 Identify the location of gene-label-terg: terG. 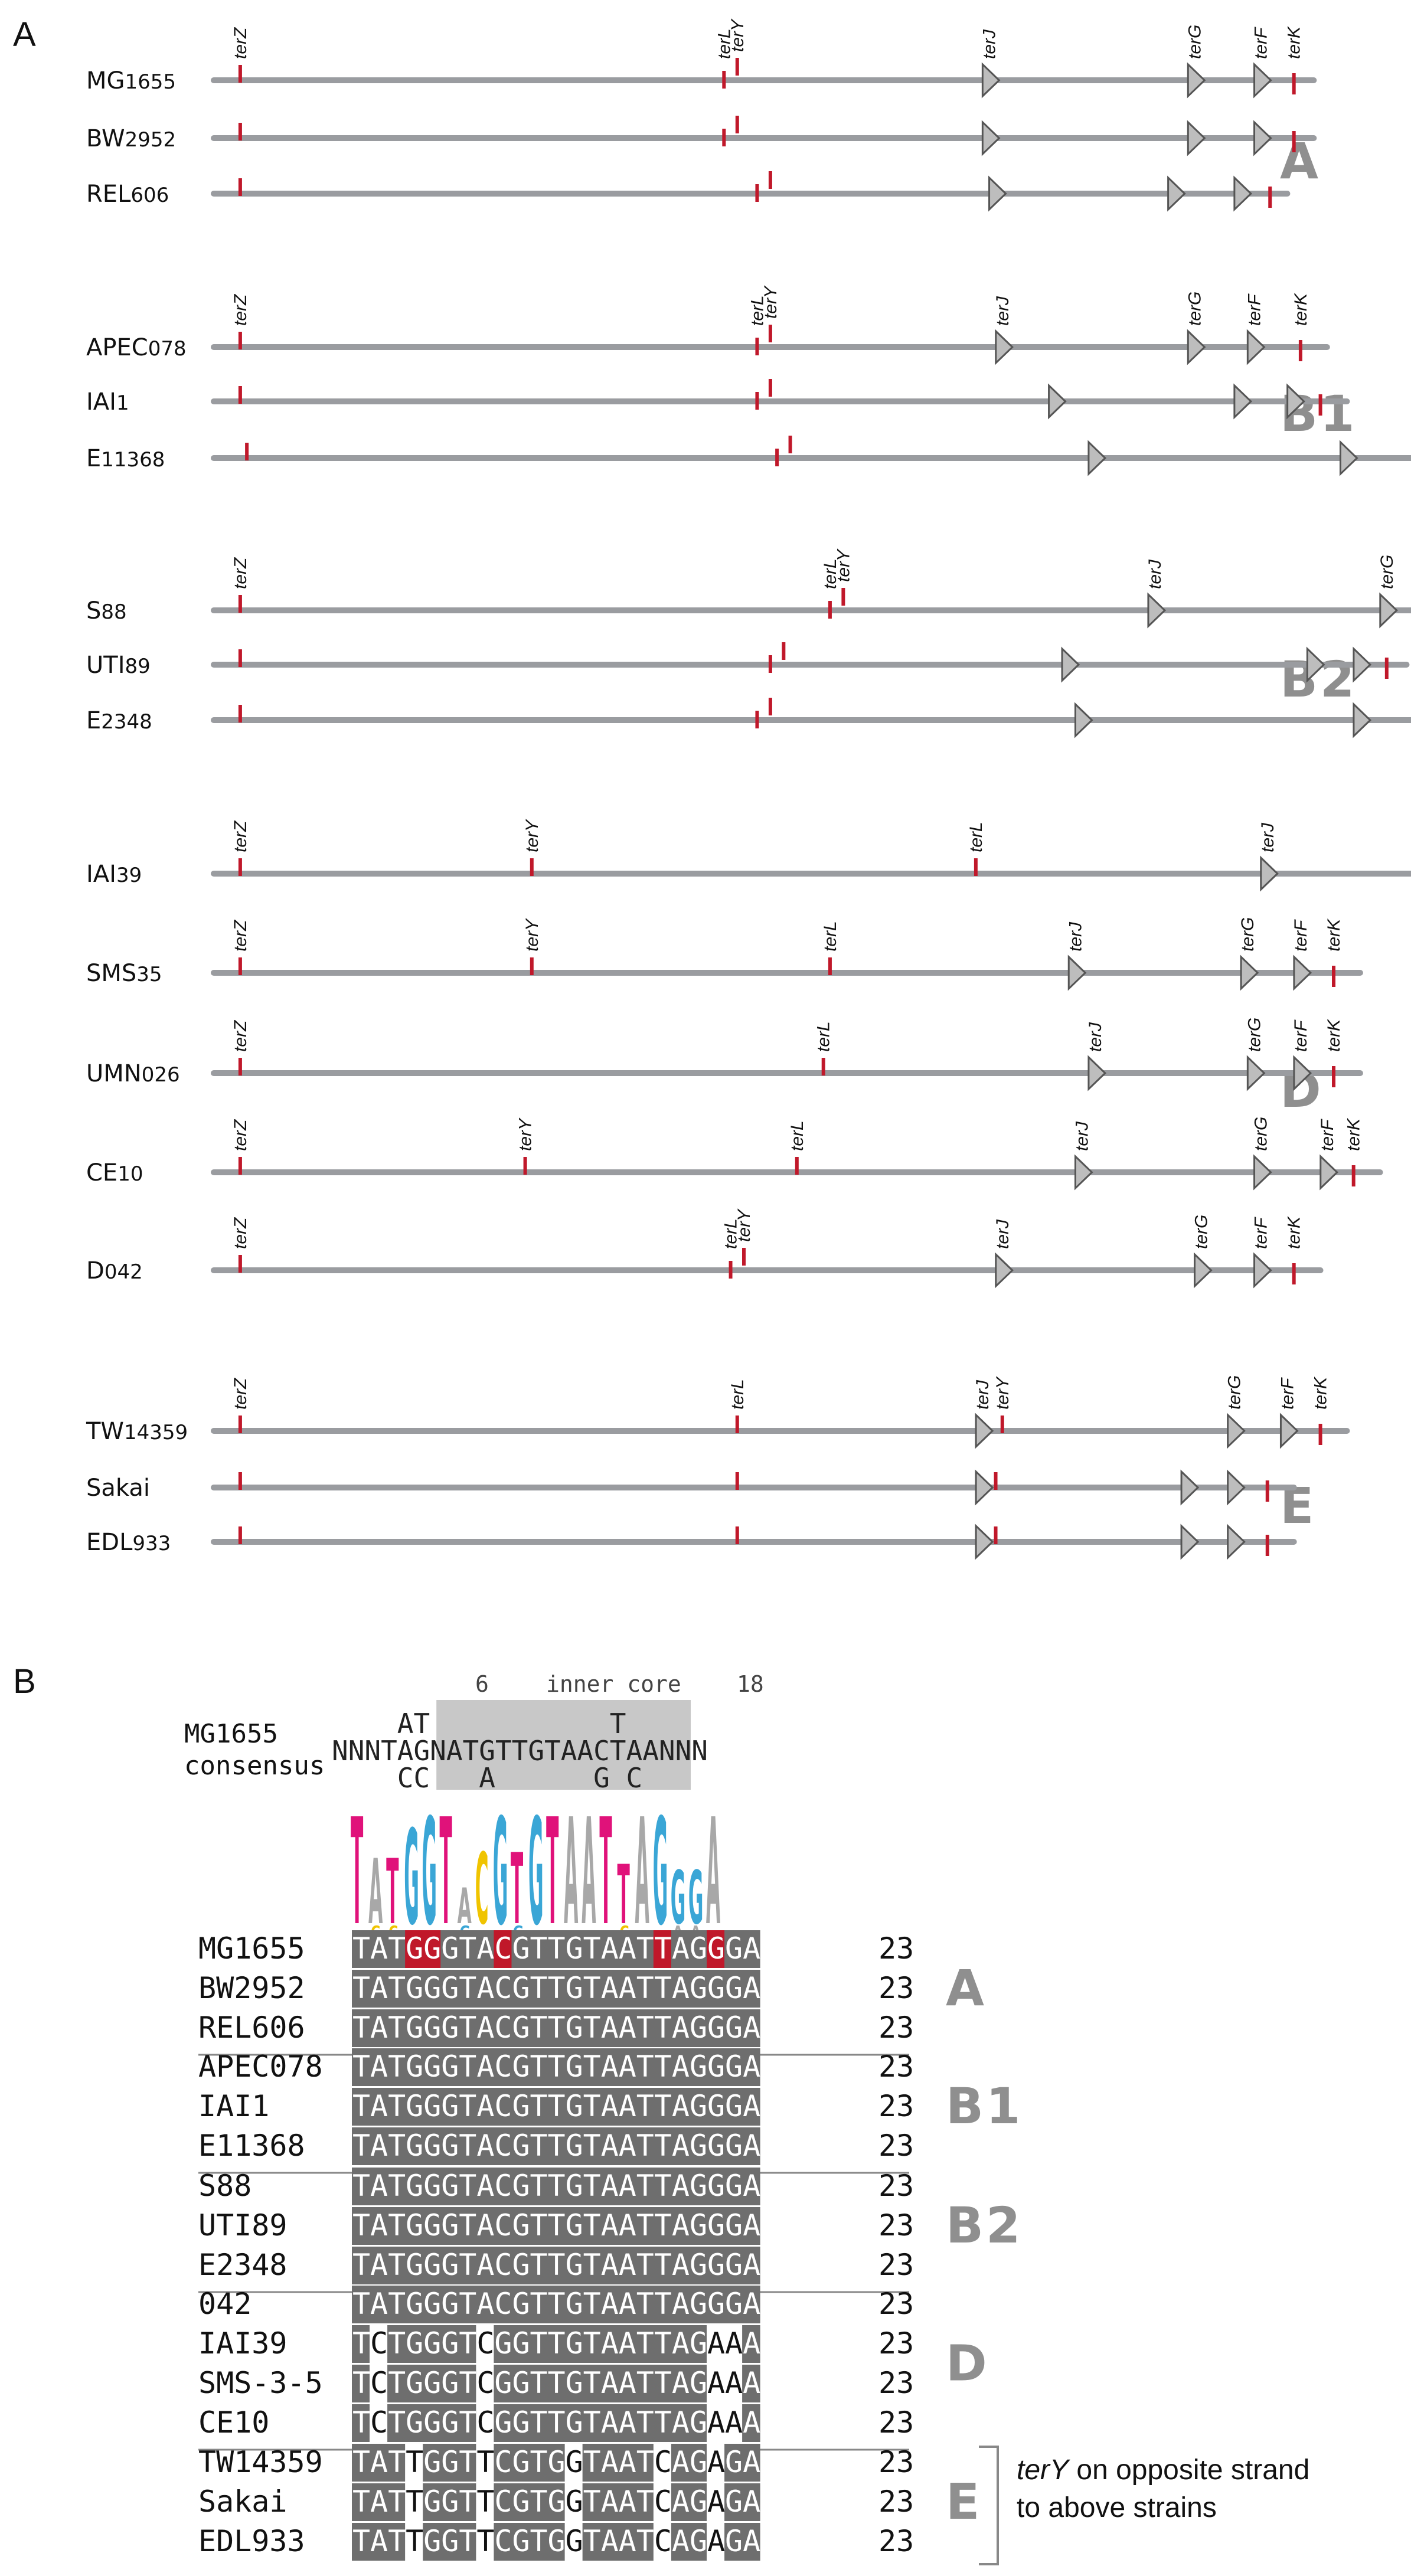
(1235, 1392).